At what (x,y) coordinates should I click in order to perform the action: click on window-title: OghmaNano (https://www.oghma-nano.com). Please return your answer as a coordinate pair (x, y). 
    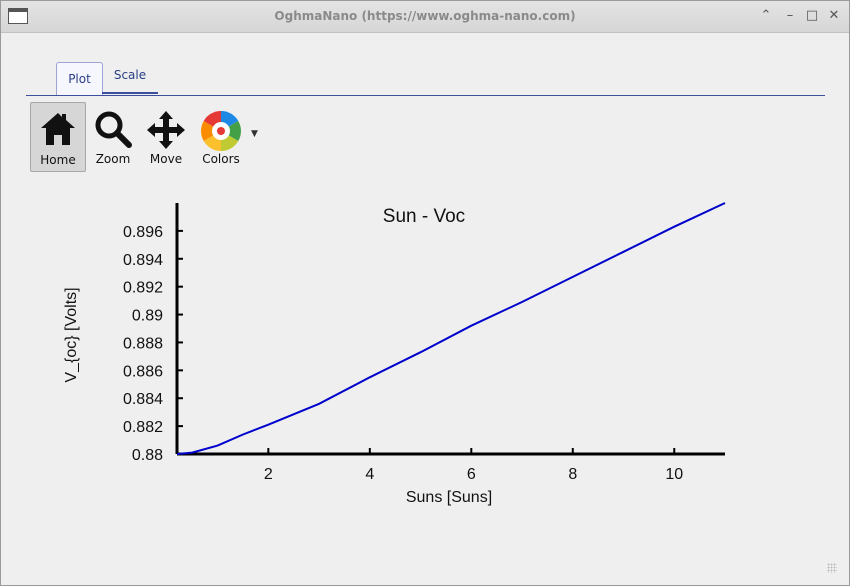
    Looking at the image, I should click on (425, 16).